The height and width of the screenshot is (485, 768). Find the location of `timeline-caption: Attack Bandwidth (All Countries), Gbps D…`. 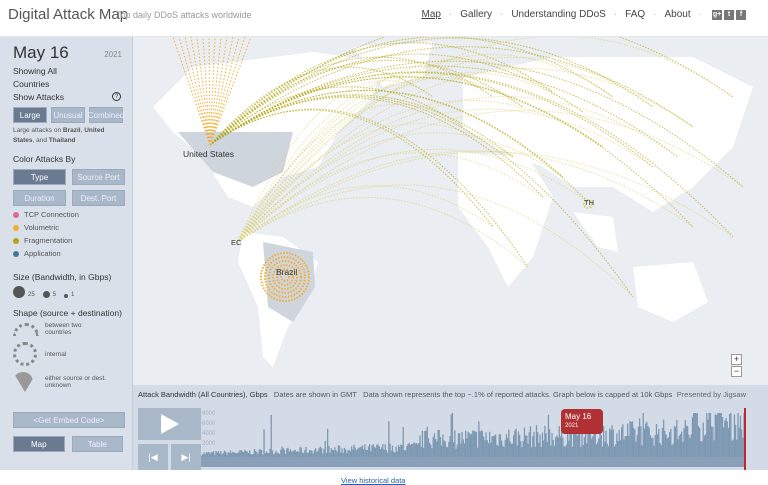

timeline-caption: Attack Bandwidth (All Countries), Gbps D… is located at coordinates (405, 394).